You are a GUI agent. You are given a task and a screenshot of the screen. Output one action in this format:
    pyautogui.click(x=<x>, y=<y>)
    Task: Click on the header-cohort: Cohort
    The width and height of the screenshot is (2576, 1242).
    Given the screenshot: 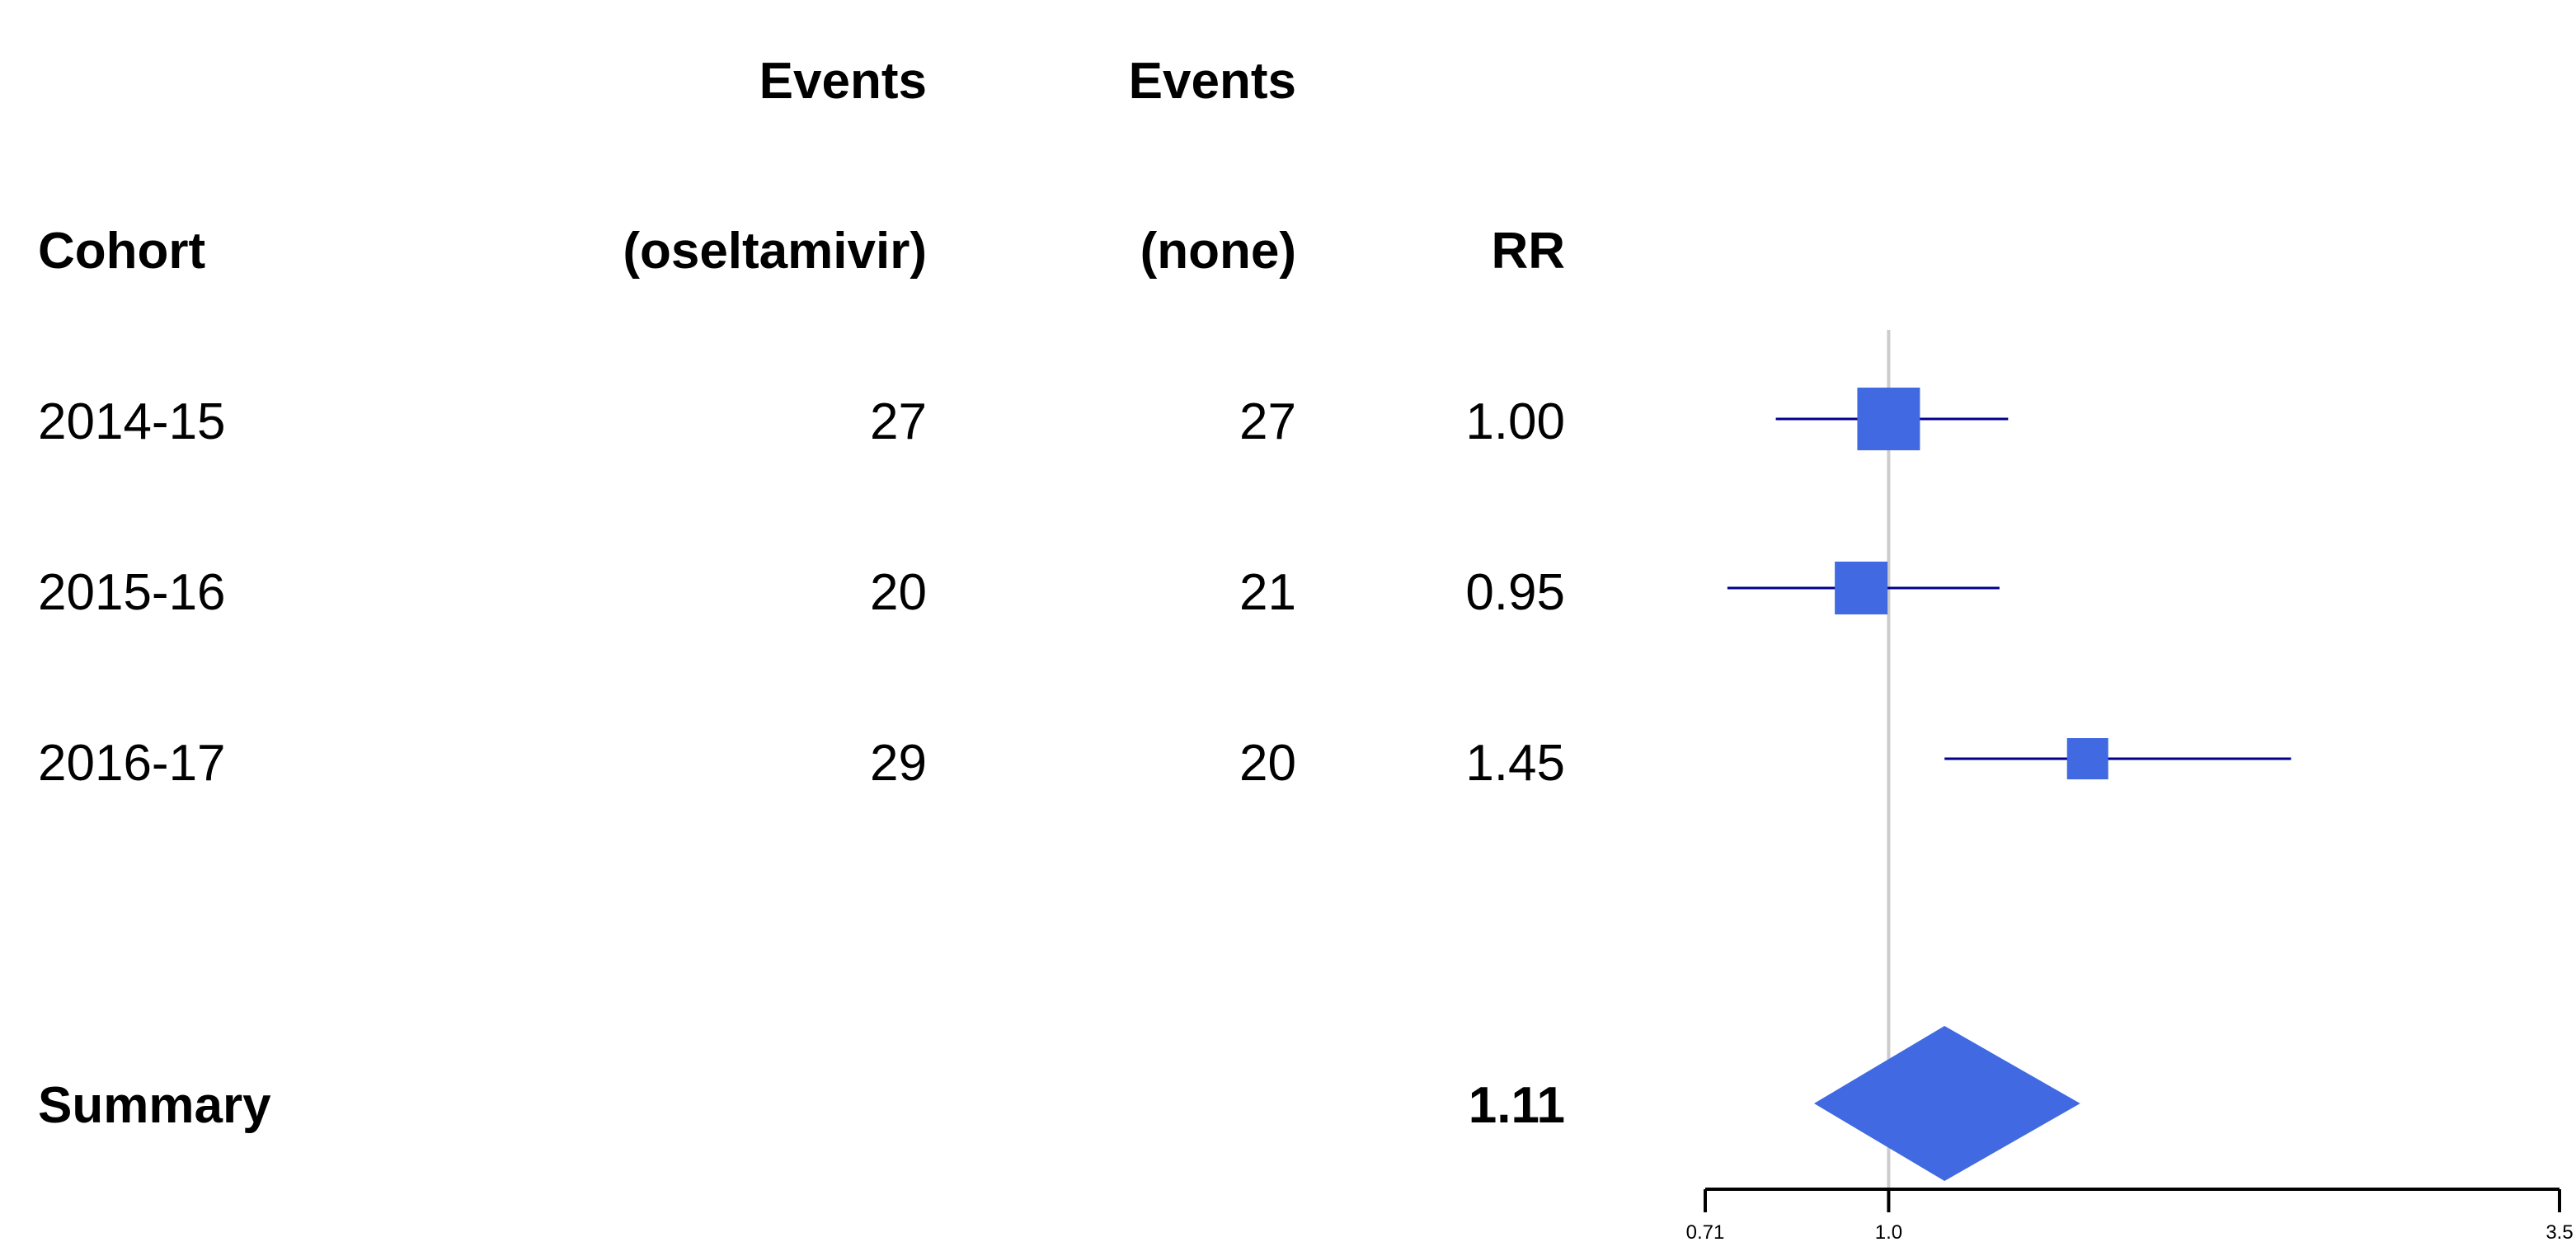 What is the action you would take?
    pyautogui.click(x=122, y=252)
    